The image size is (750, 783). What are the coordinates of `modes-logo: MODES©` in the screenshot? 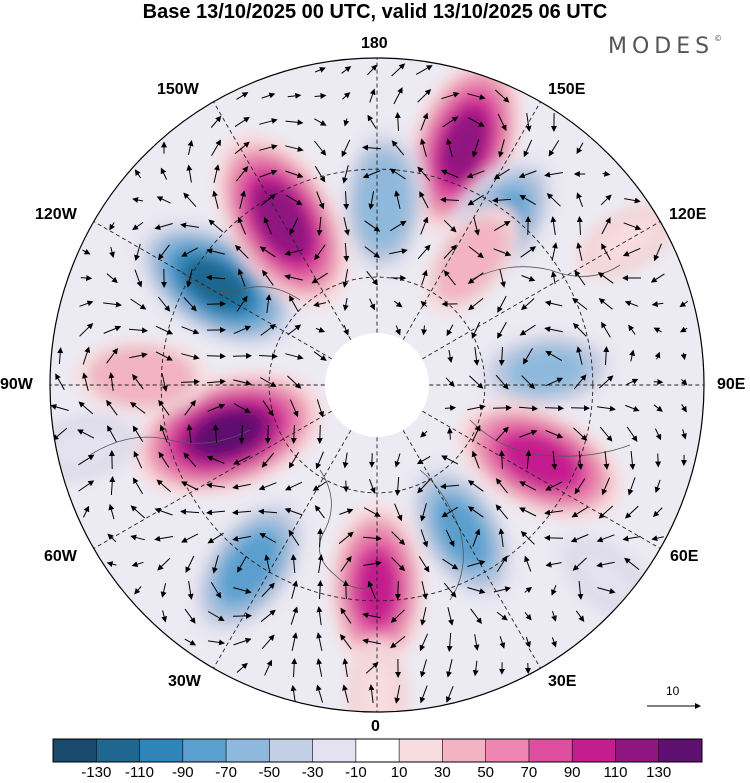 It's located at (665, 46).